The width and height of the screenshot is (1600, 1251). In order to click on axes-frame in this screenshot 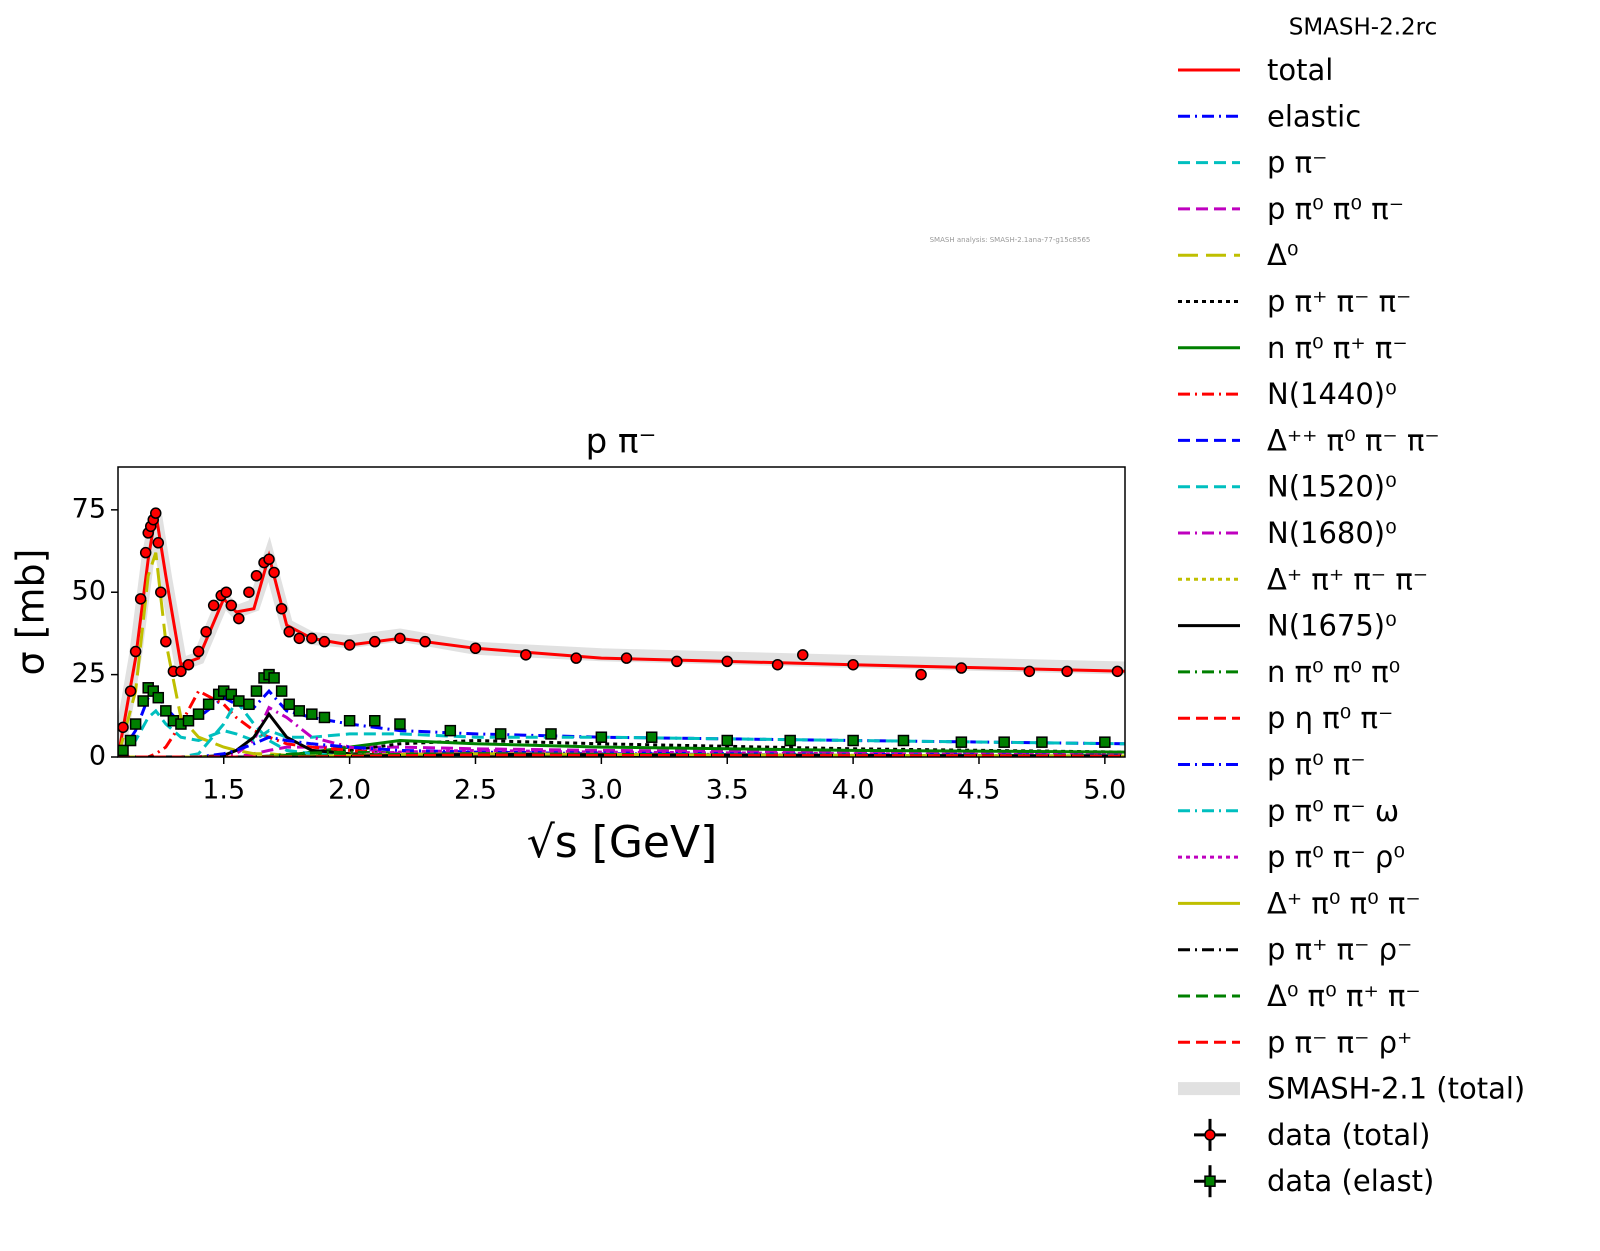, I will do `click(621, 612)`.